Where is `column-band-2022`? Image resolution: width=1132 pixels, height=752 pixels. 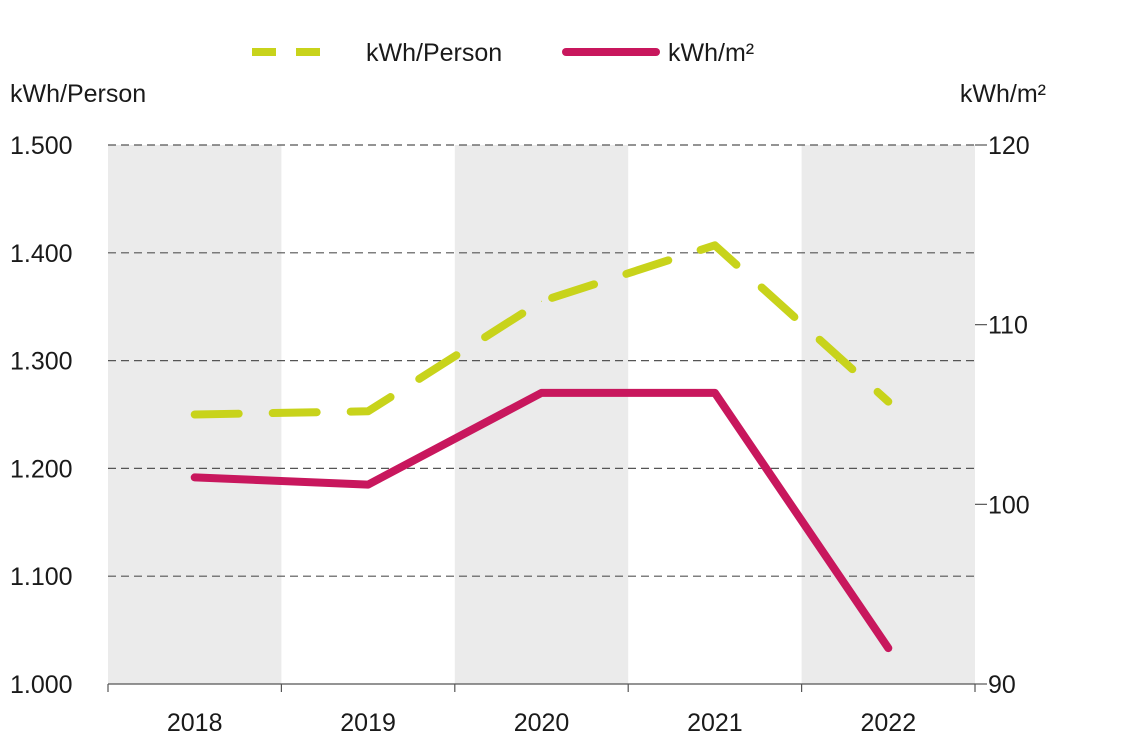 column-band-2022 is located at coordinates (888, 414).